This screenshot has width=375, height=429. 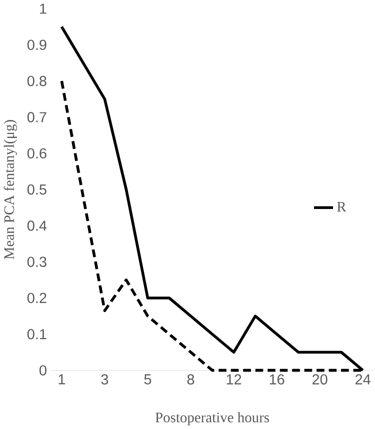 I want to click on y-tick-label: 0.8, so click(x=37, y=81).